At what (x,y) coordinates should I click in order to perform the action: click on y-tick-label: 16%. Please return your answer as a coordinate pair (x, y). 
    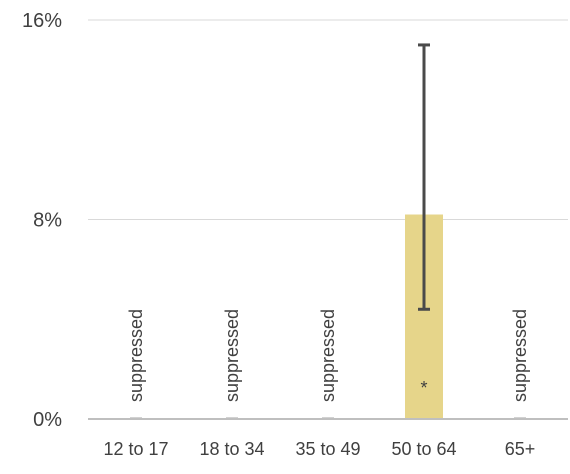
    Looking at the image, I should click on (42, 21).